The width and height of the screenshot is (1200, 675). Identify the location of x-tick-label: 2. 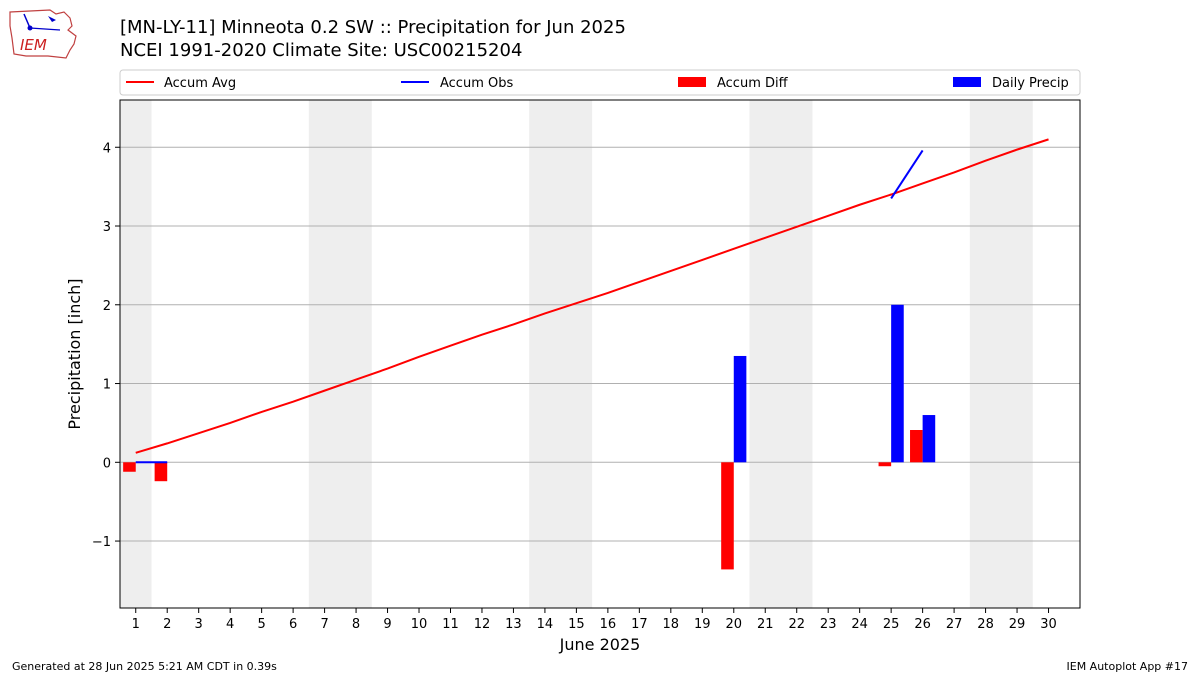
(167, 624).